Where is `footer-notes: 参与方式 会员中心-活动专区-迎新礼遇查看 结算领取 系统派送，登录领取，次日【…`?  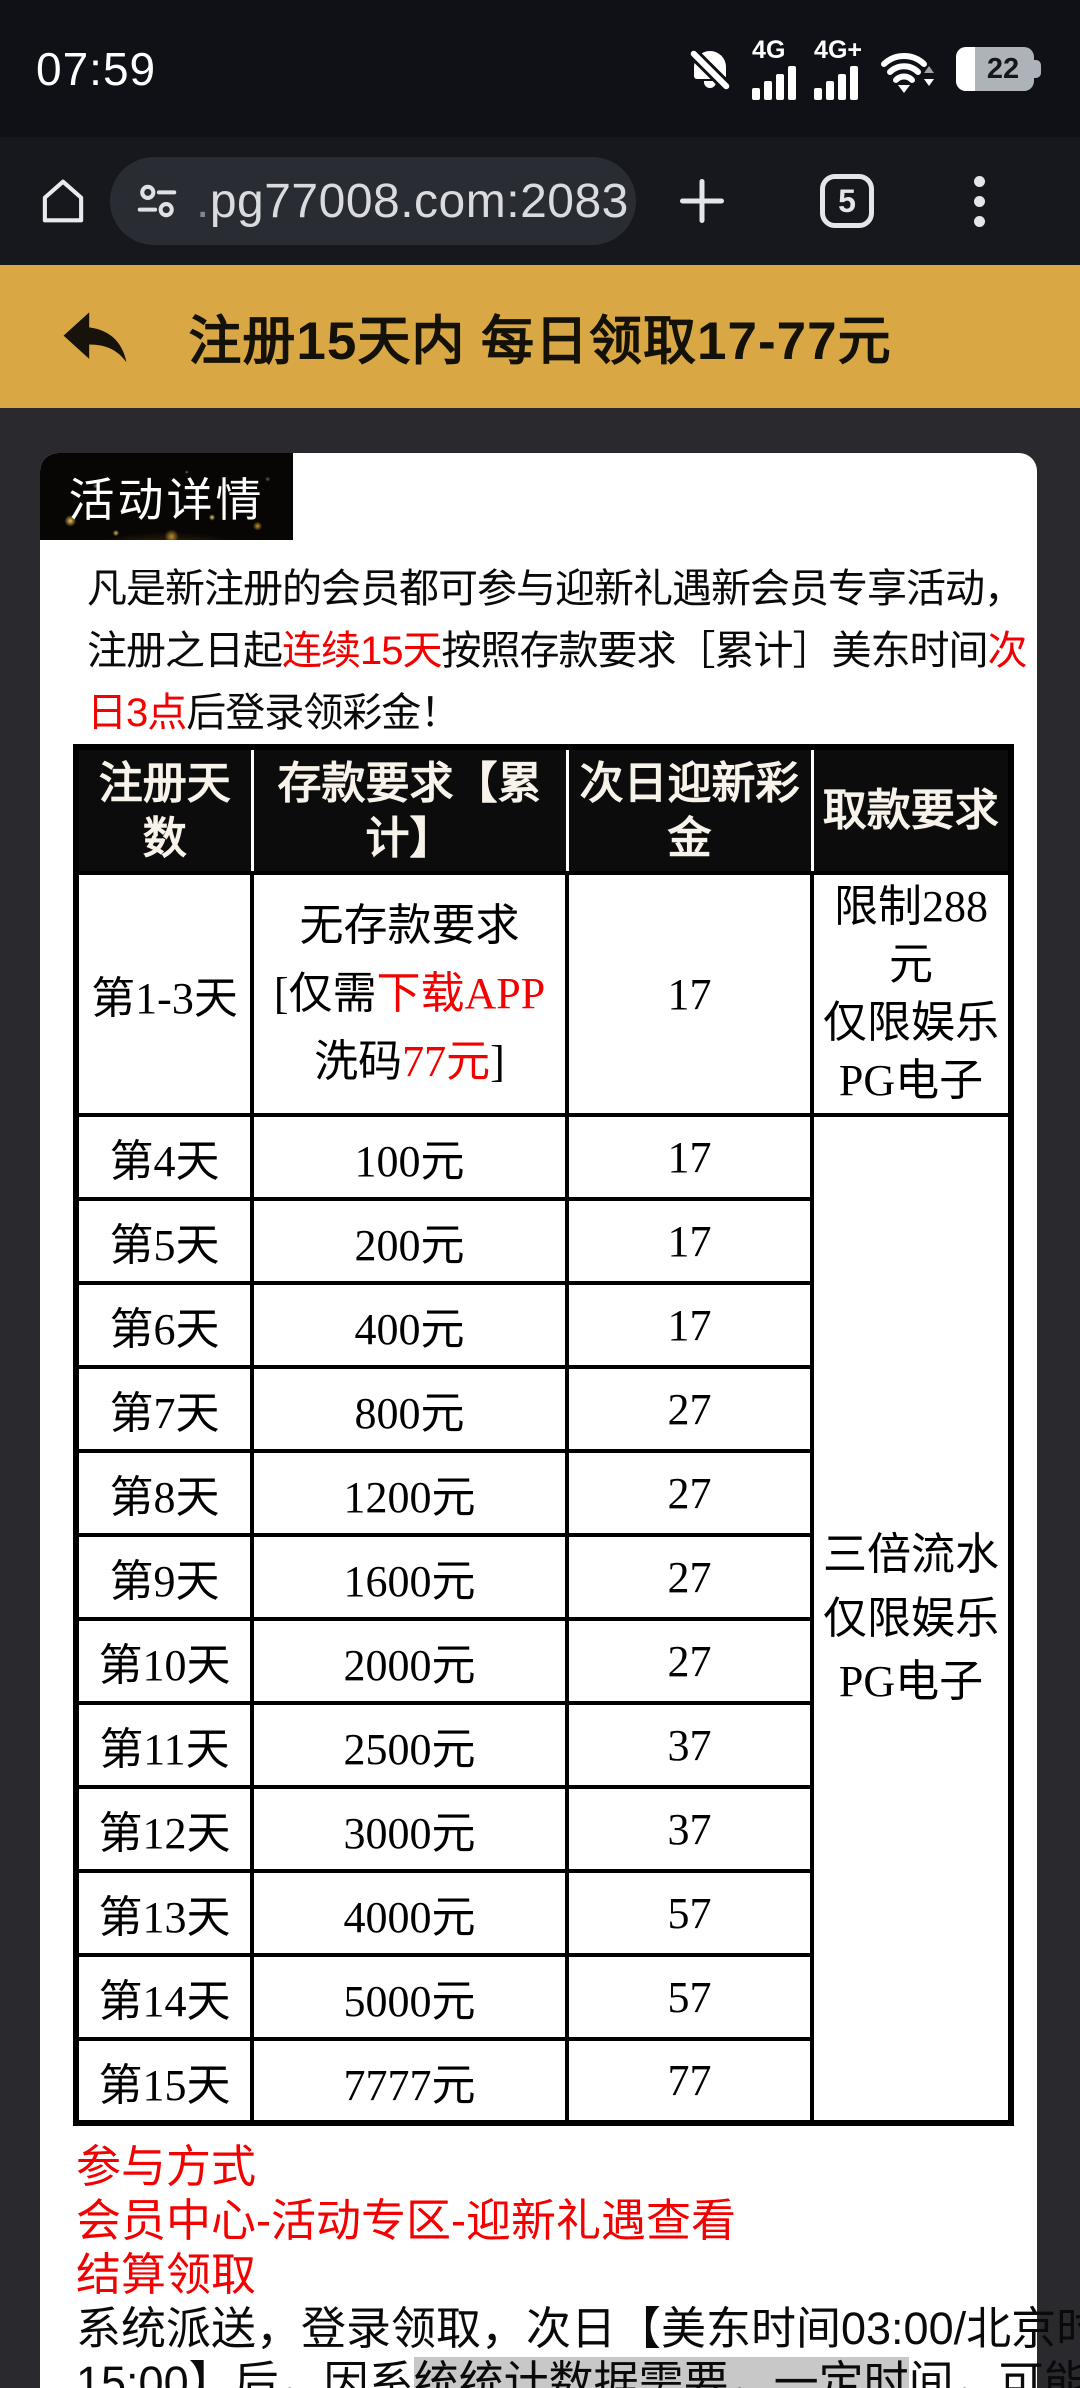 footer-notes: 参与方式 会员中心-活动专区-迎新礼遇查看 结算领取 系统派送，登录领取，次日【… is located at coordinates (578, 2264).